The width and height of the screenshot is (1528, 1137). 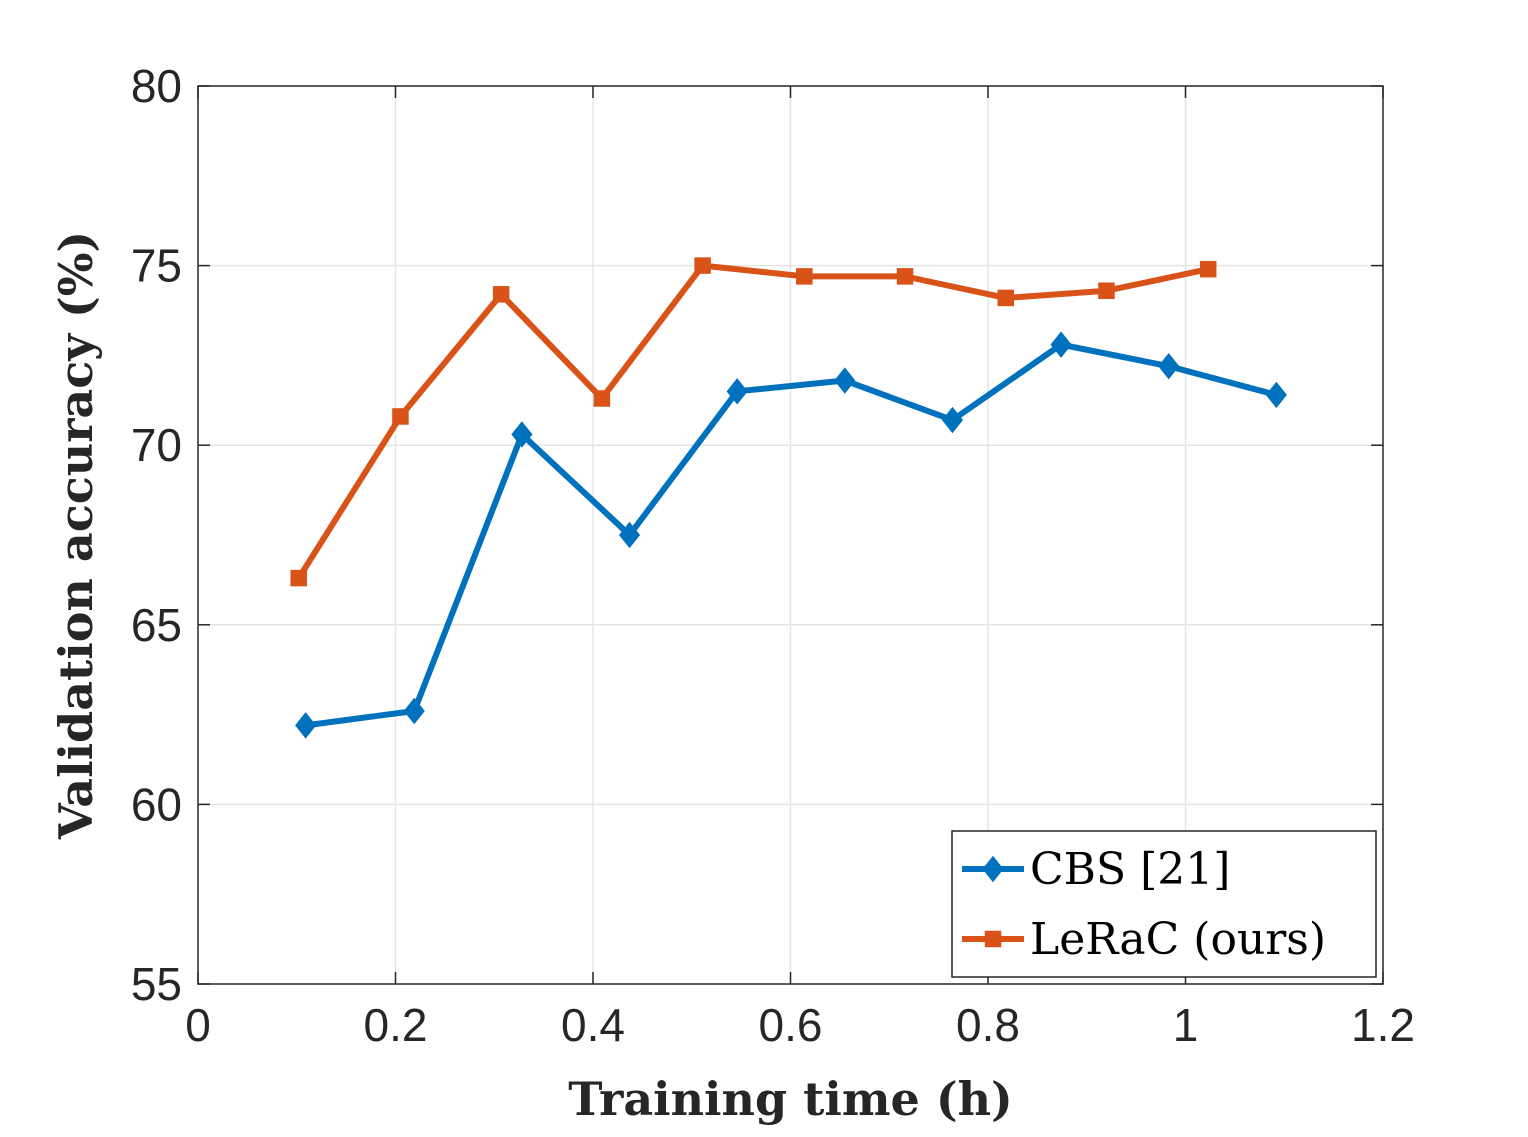 I want to click on x-tick-label: 0, so click(x=198, y=1025).